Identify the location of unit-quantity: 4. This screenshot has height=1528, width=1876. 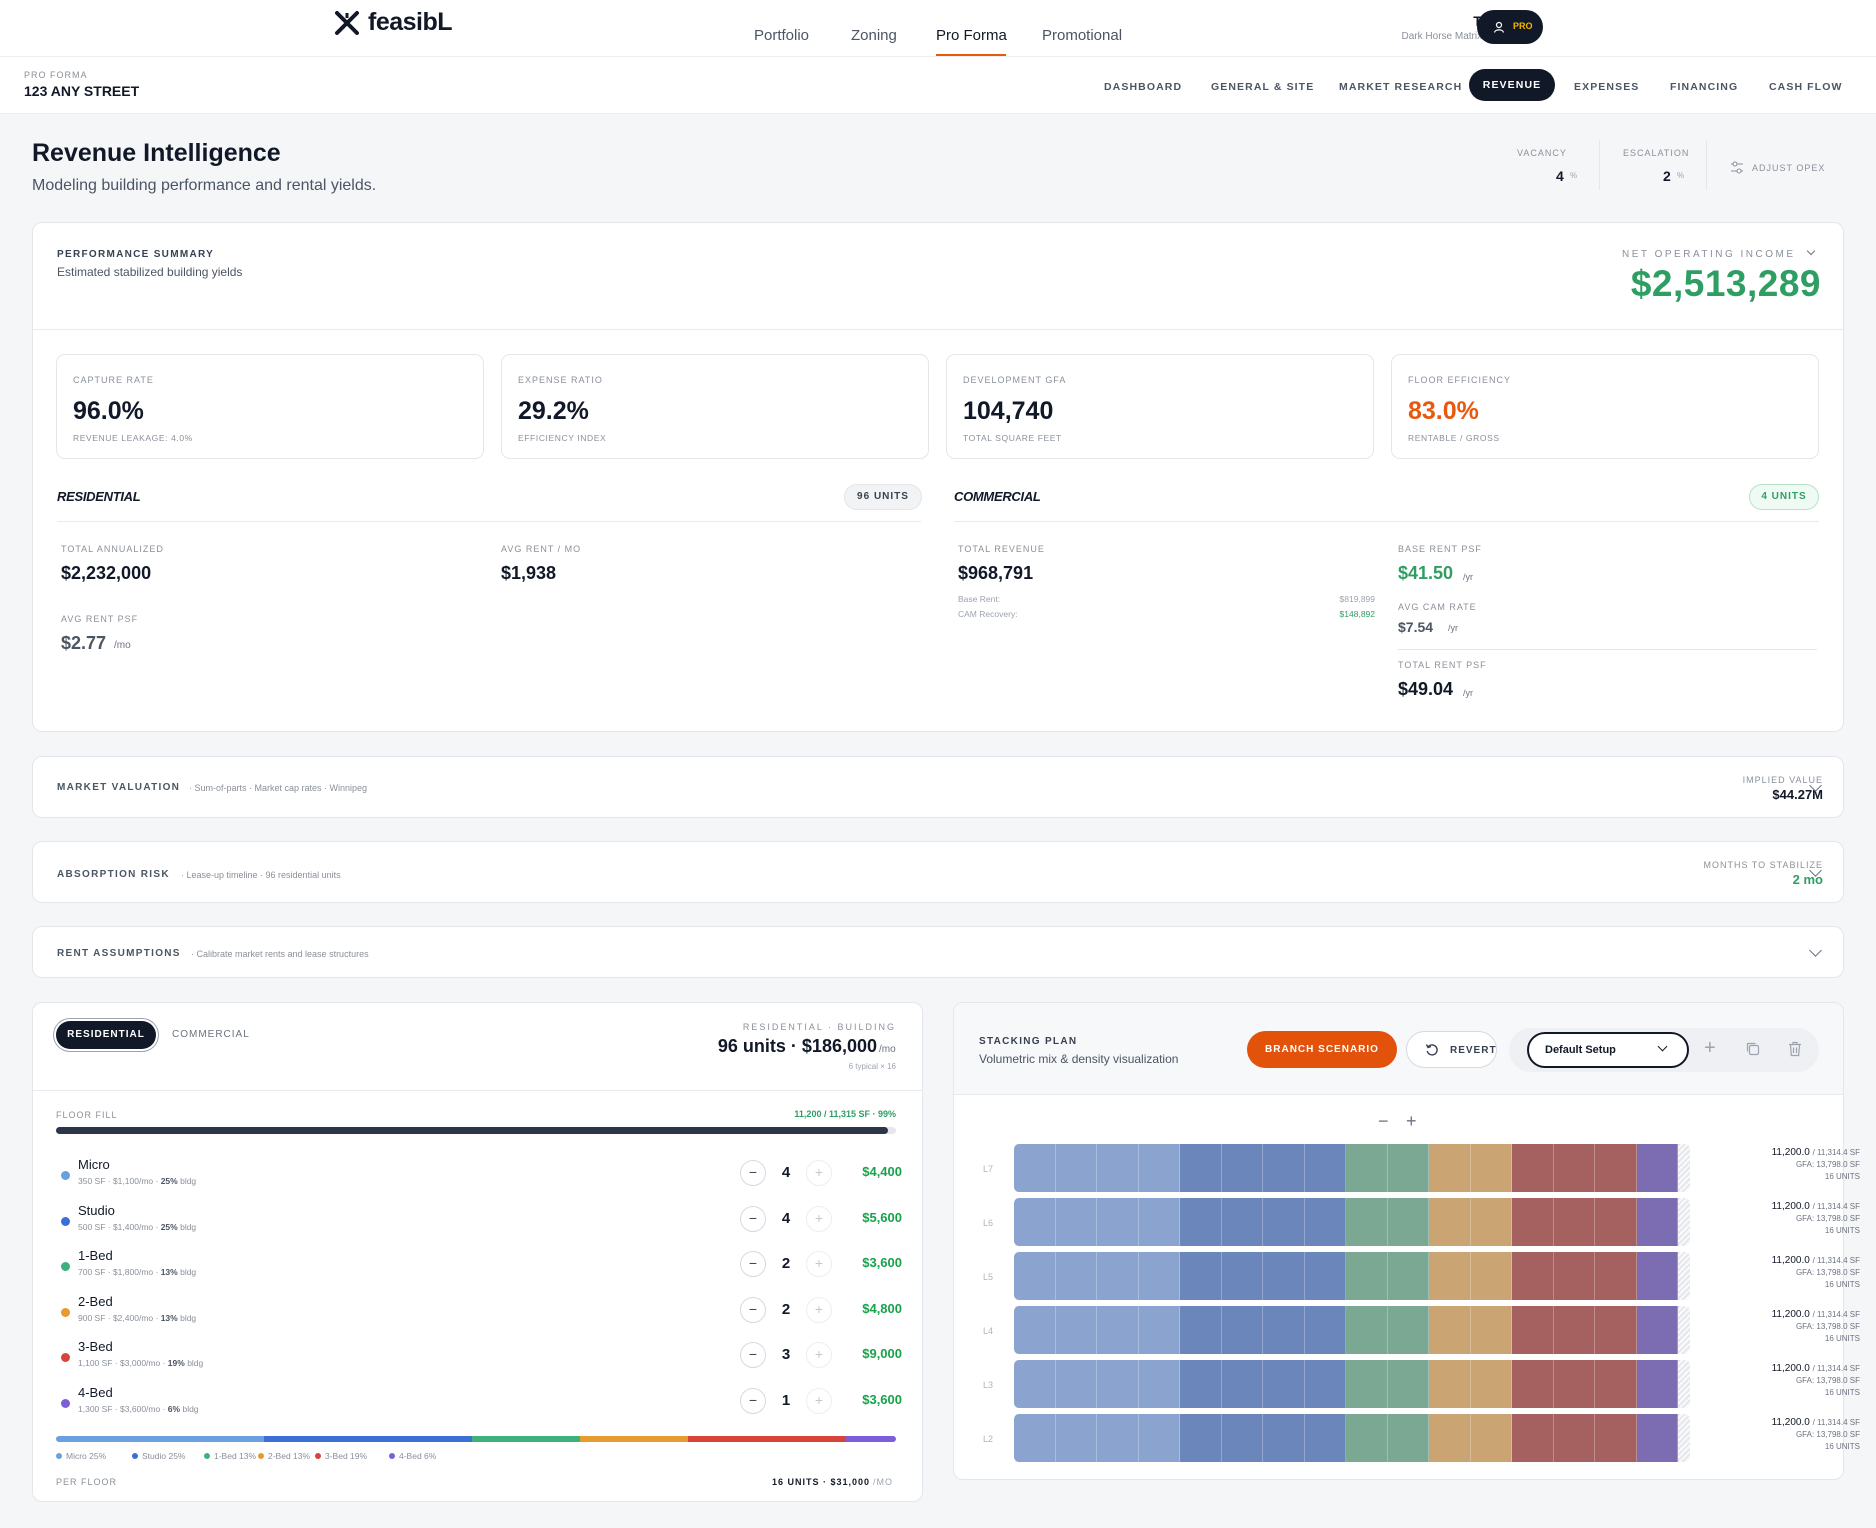
(786, 1218).